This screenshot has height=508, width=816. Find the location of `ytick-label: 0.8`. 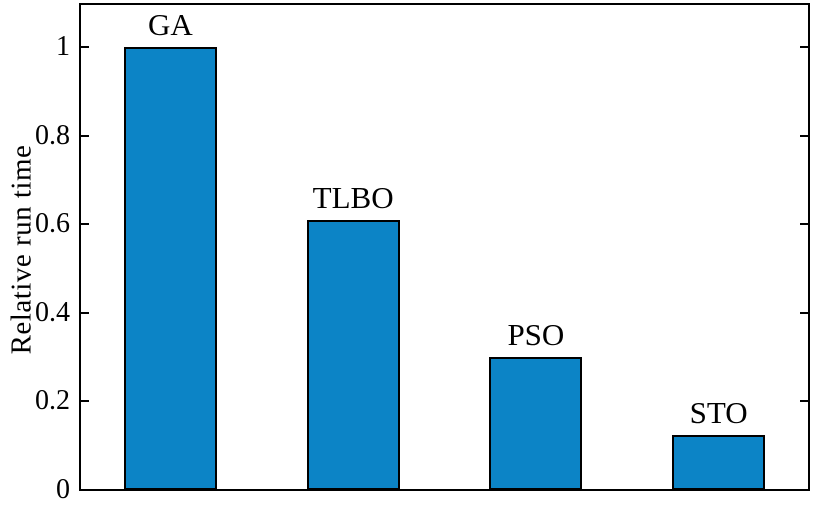

ytick-label: 0.8 is located at coordinates (52, 135).